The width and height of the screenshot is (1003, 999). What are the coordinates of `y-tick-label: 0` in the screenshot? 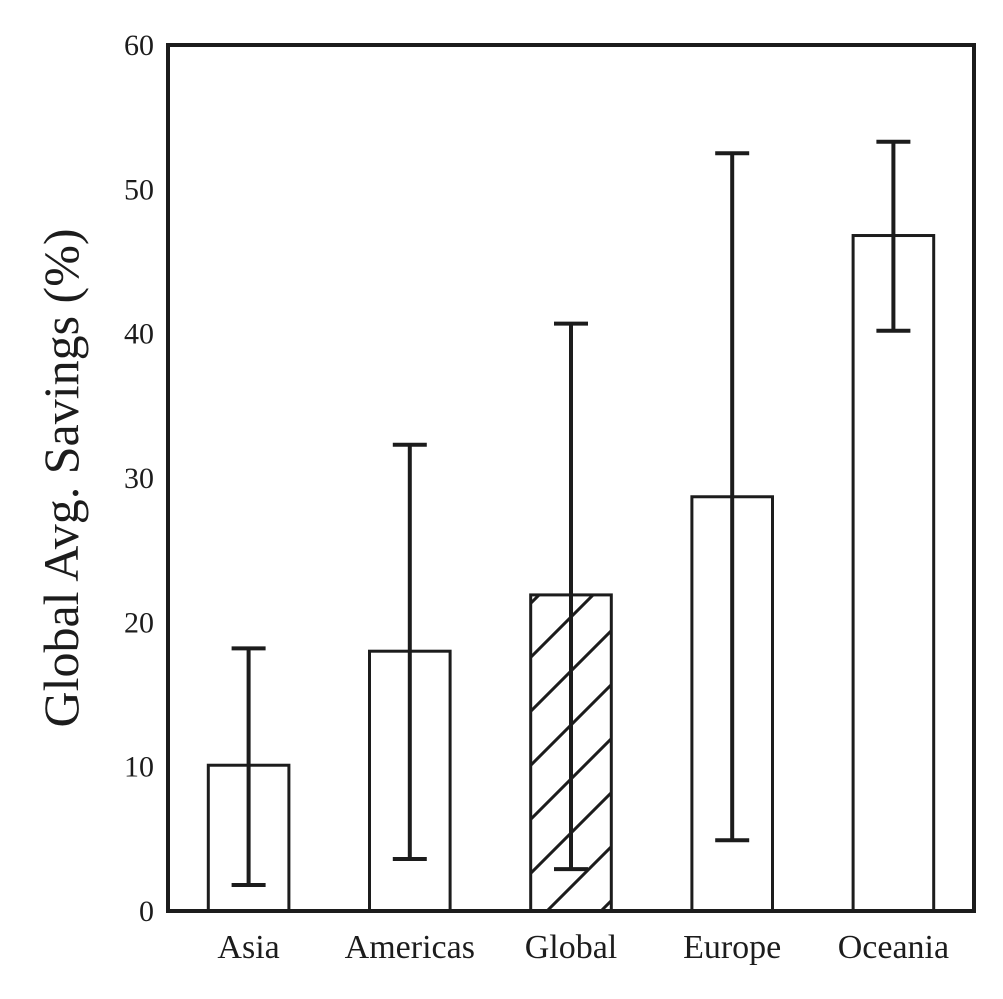 It's located at (146, 911).